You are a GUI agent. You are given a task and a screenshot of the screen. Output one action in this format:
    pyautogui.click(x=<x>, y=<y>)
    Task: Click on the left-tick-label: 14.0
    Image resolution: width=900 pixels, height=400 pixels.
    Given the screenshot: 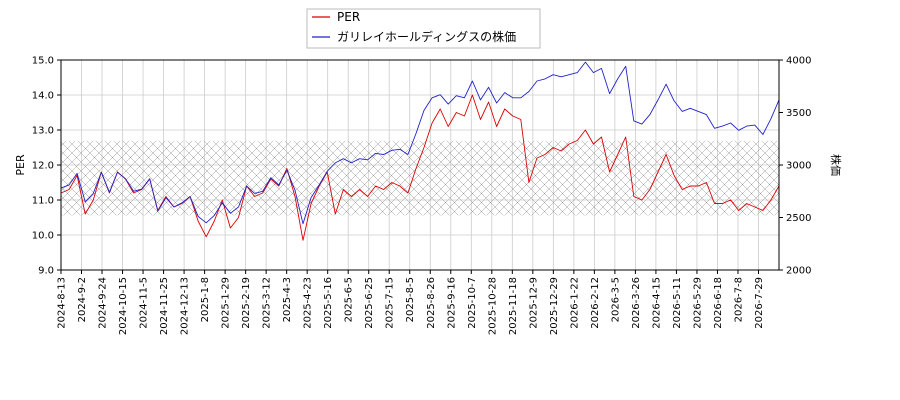 What is the action you would take?
    pyautogui.click(x=43, y=96)
    